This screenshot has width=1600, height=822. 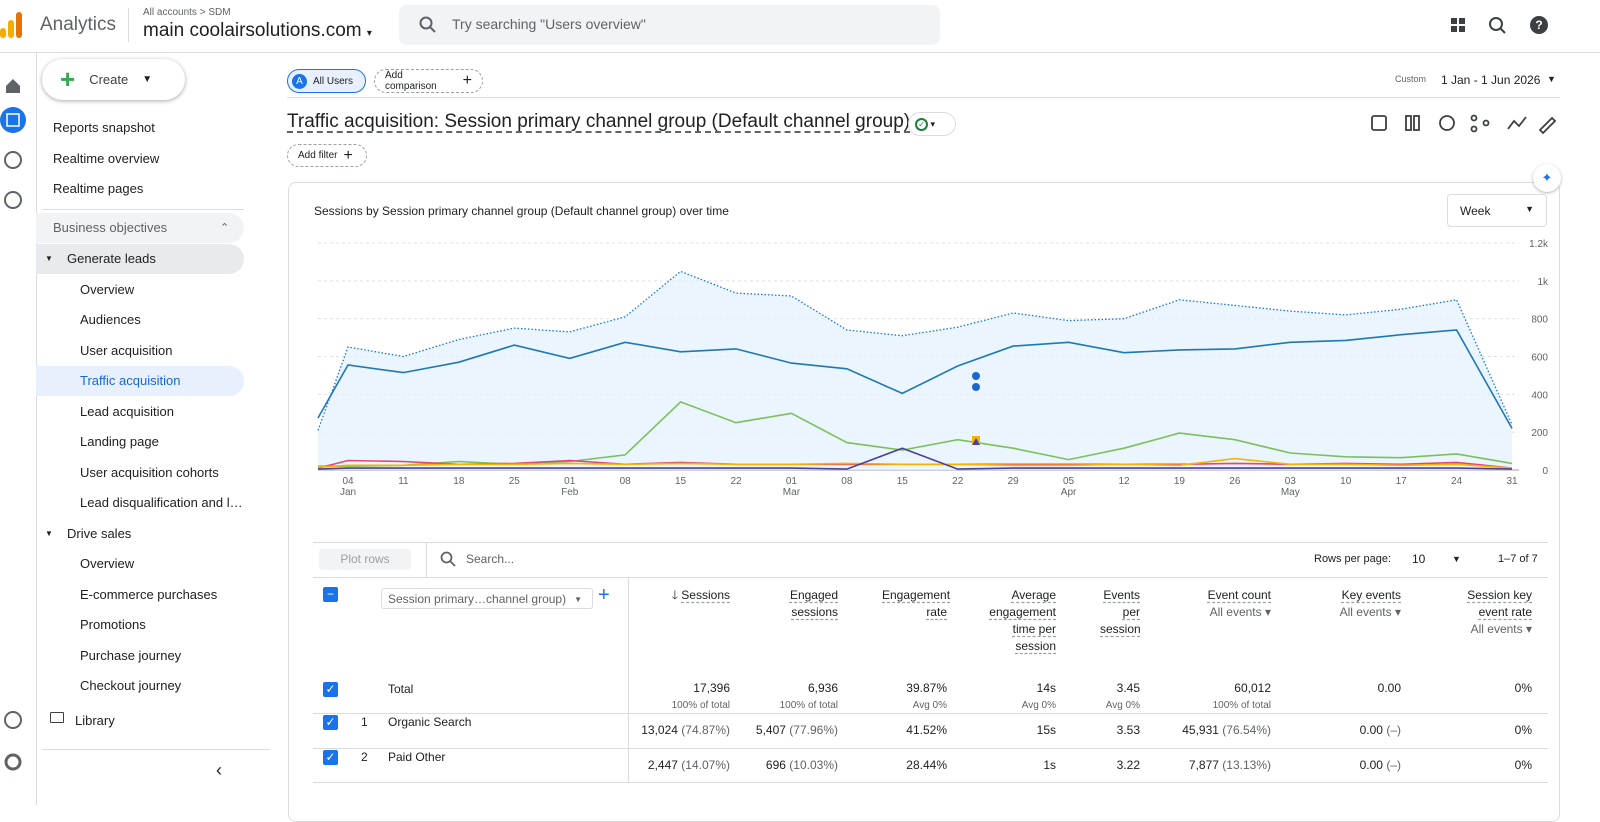 I want to click on column-title: Session key event rate, so click(x=1499, y=603).